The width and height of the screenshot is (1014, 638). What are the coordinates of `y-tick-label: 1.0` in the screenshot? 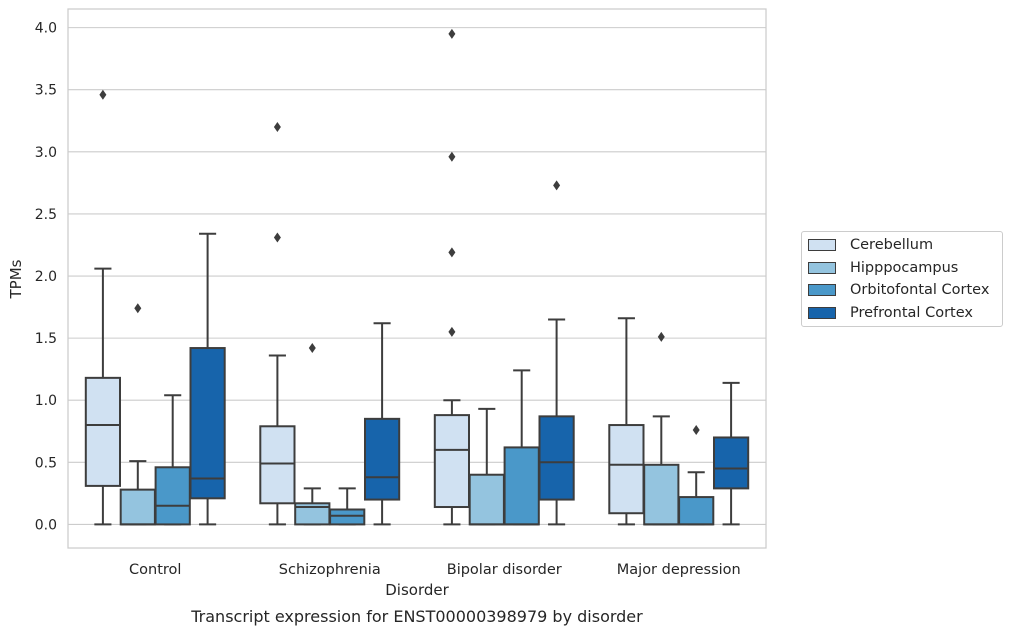 It's located at (46, 401).